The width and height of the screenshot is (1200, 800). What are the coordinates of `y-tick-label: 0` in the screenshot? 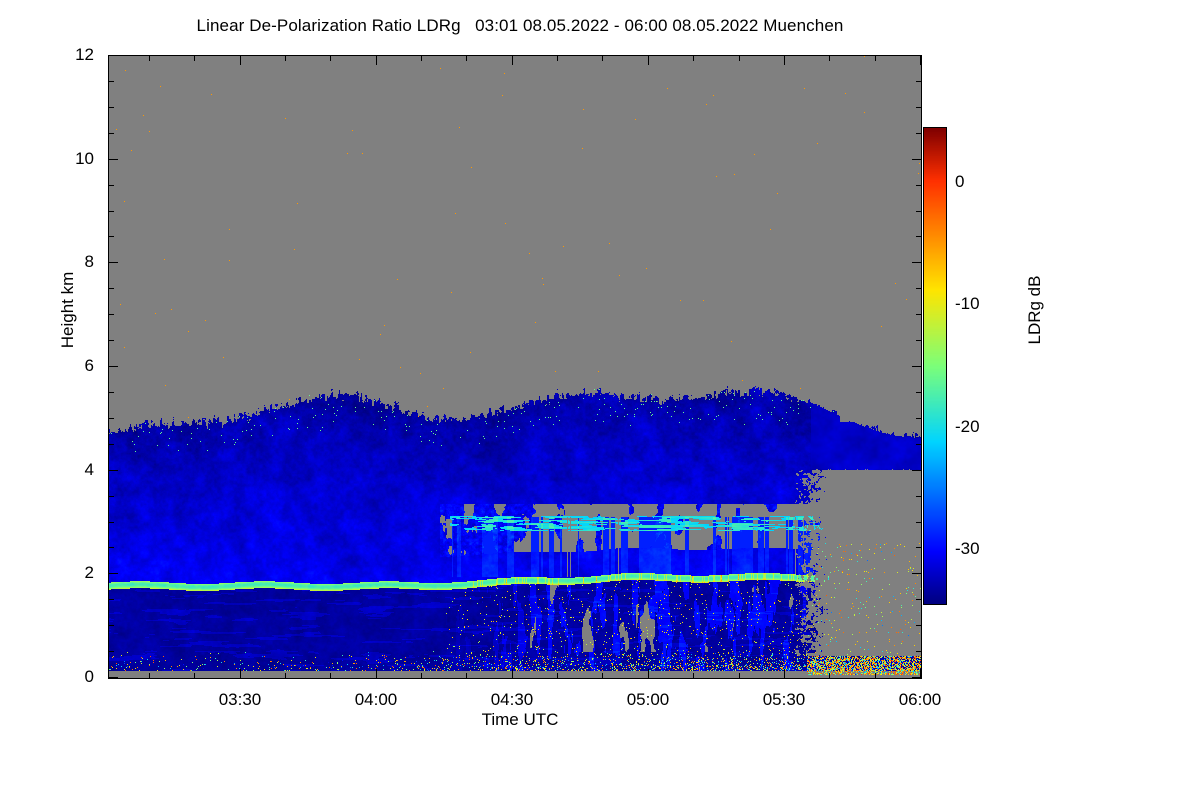 It's located at (89, 676).